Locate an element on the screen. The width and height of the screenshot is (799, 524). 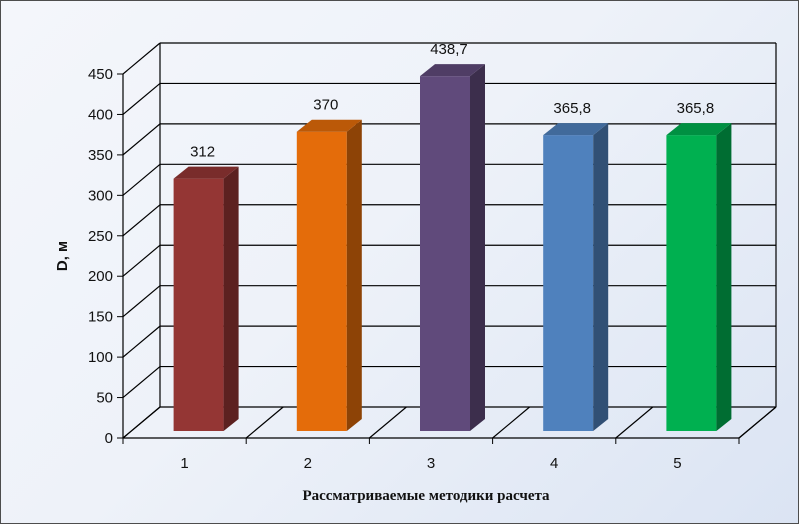
y-tick-label: 50 is located at coordinates (104, 398).